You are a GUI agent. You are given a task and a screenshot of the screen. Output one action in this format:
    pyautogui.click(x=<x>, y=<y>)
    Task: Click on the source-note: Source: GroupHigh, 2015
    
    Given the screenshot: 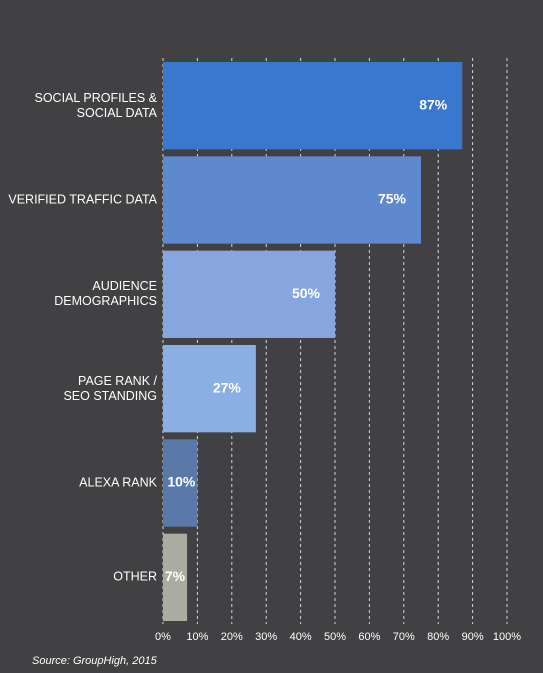 What is the action you would take?
    pyautogui.click(x=95, y=661)
    